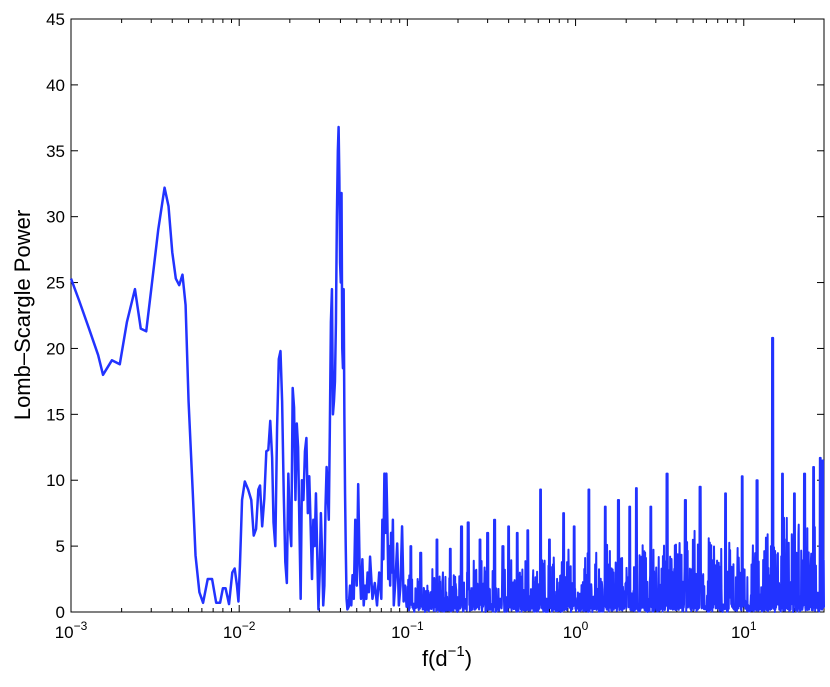 This screenshot has width=830, height=687. I want to click on x-tick-label: 10⁻², so click(239, 630).